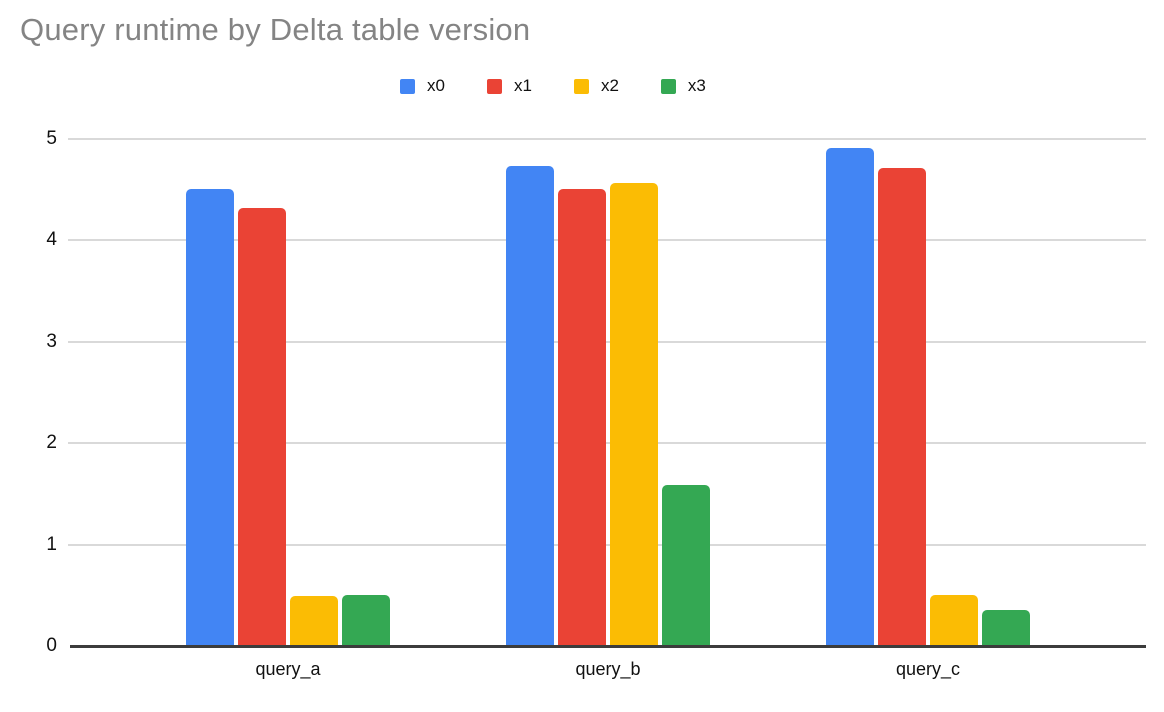 This screenshot has width=1164, height=712. What do you see at coordinates (608, 646) in the screenshot?
I see `x-axis-line` at bounding box center [608, 646].